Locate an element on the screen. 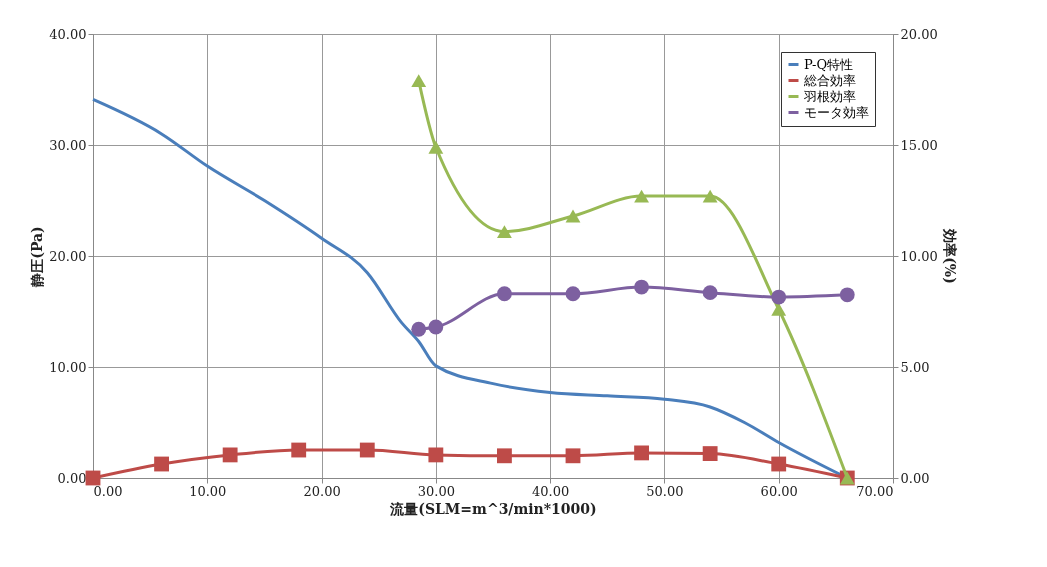 This screenshot has width=1047, height=567. y2-tick-label: 20.00 is located at coordinates (919, 34).